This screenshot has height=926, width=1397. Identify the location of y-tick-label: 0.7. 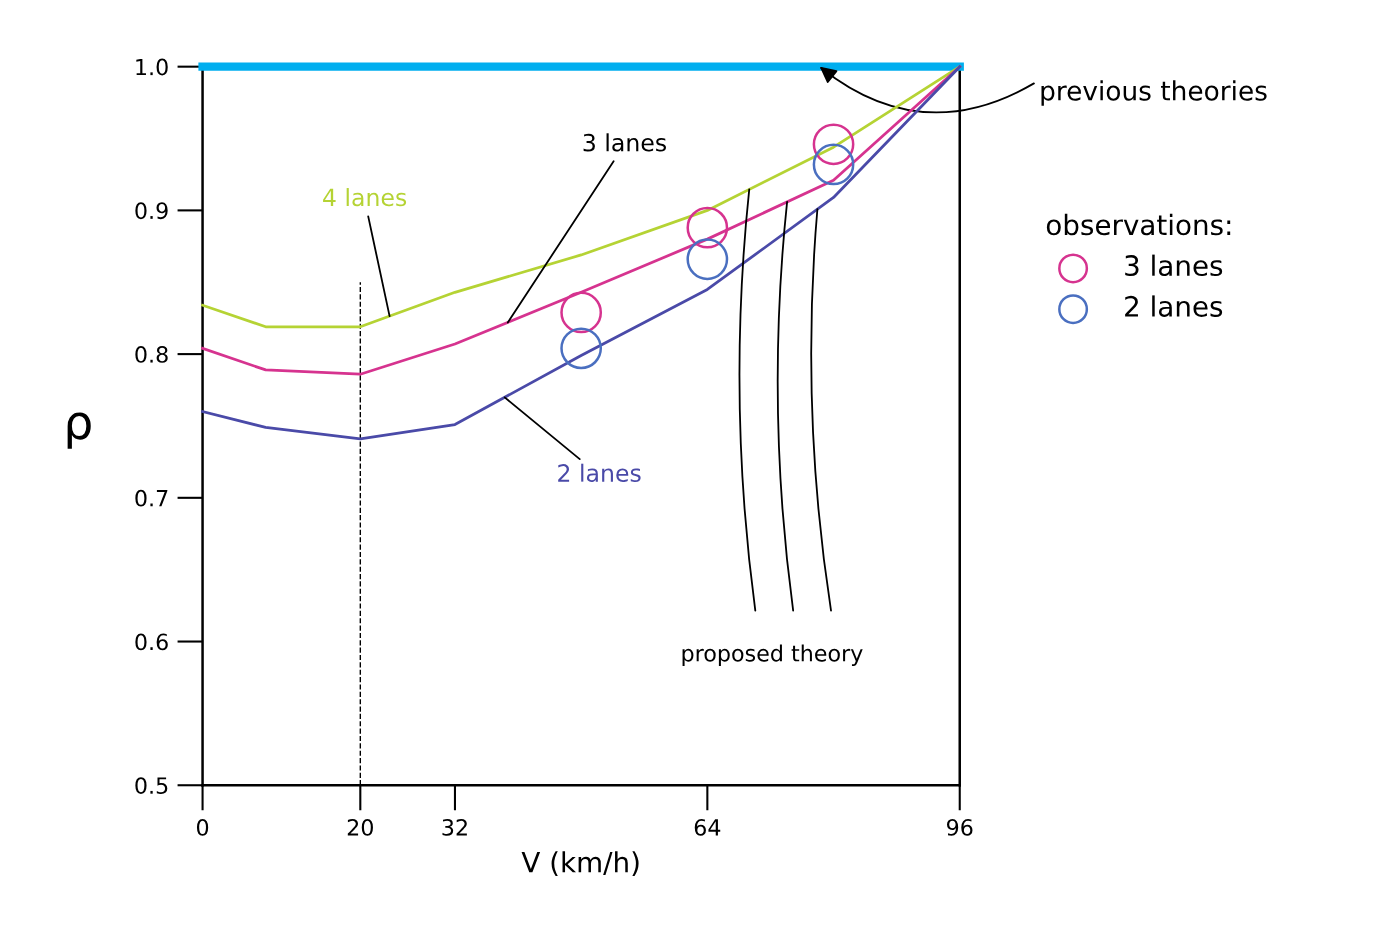
(151, 498).